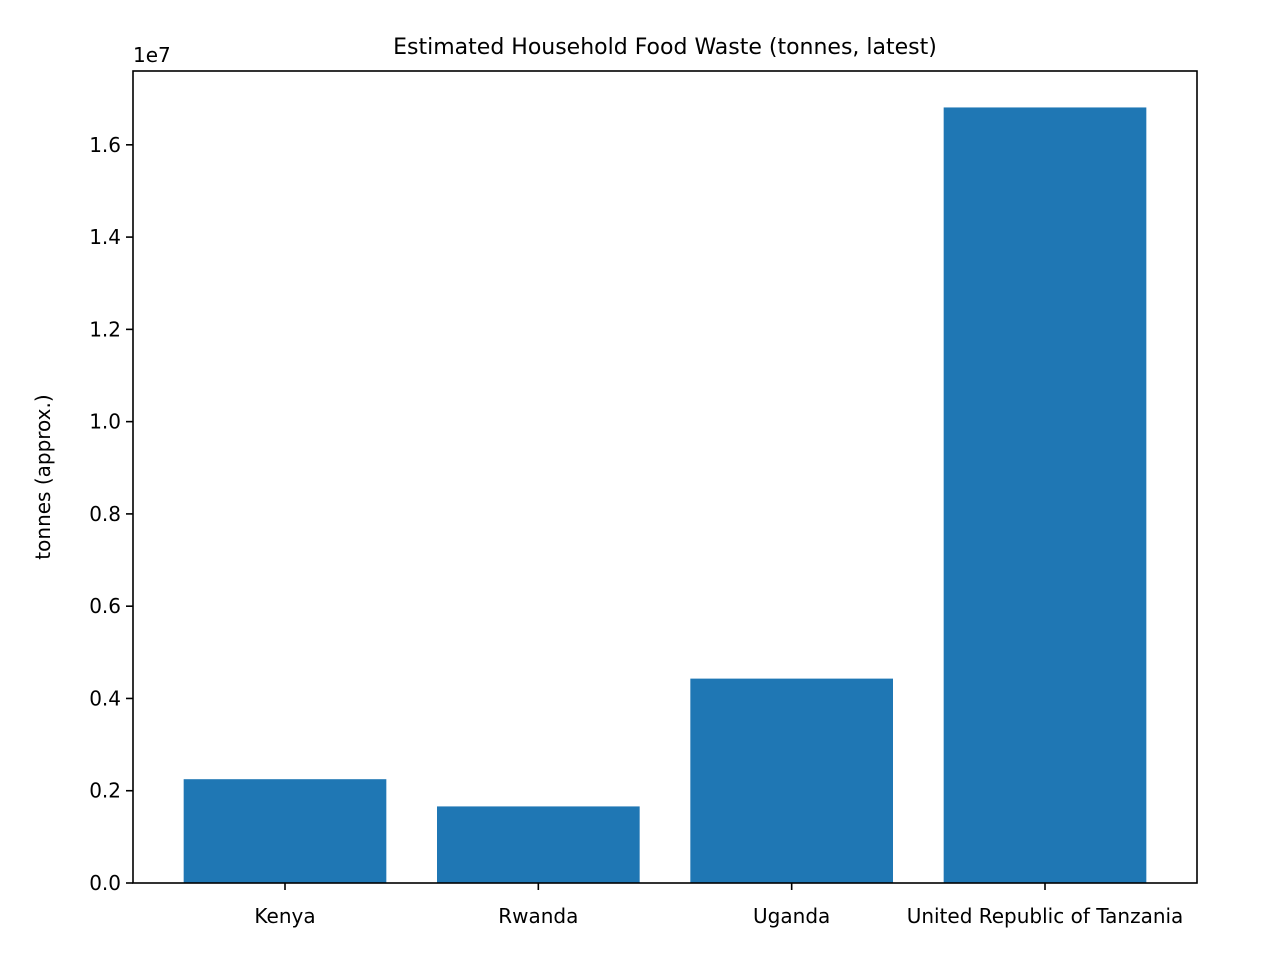  Describe the element at coordinates (152, 55) in the screenshot. I see `y-axis-offset-label: 1e7` at that location.